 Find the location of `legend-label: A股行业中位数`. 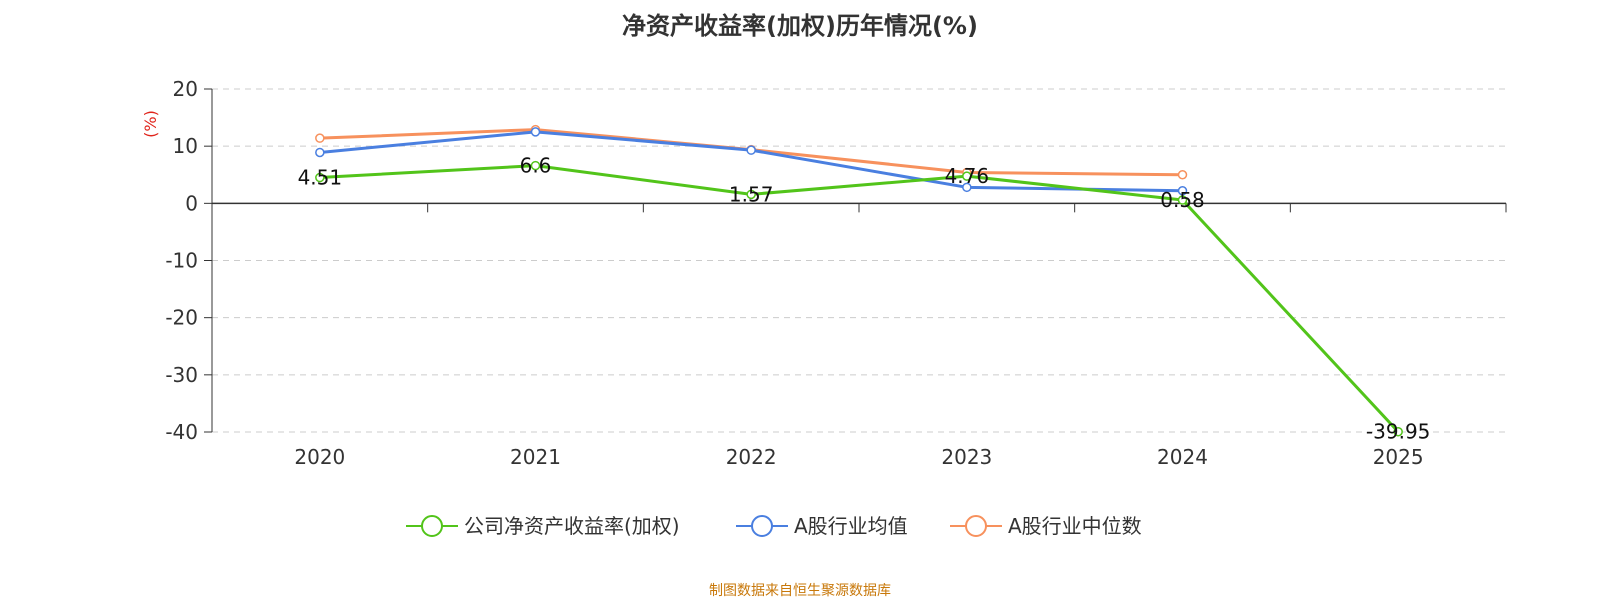

legend-label: A股行业中位数 is located at coordinates (1075, 526).